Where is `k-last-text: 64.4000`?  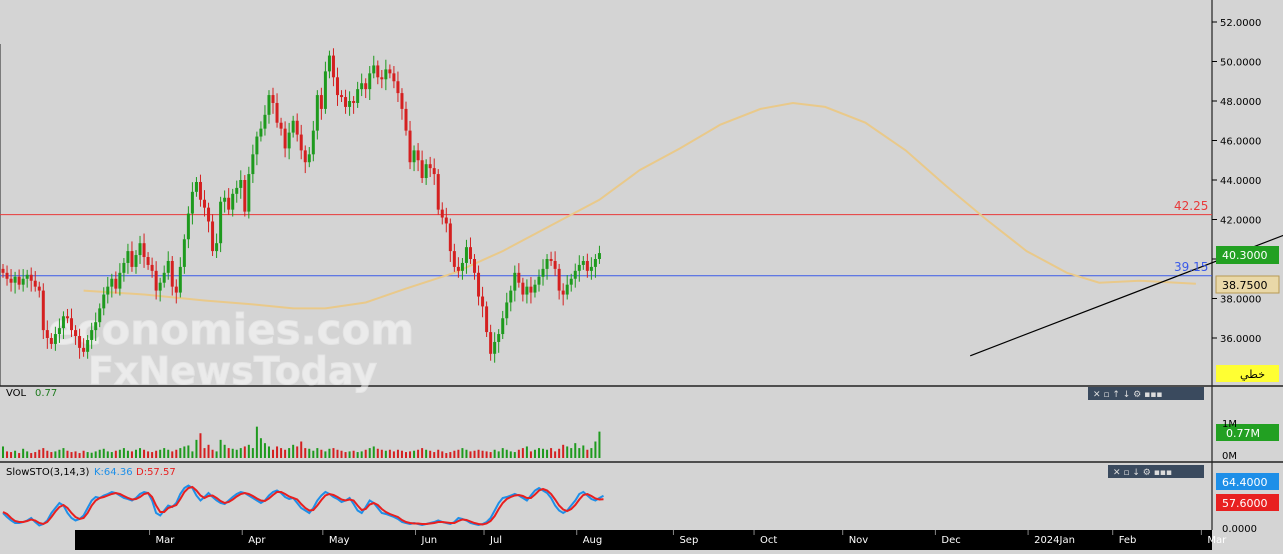 k-last-text: 64.4000 is located at coordinates (1245, 482).